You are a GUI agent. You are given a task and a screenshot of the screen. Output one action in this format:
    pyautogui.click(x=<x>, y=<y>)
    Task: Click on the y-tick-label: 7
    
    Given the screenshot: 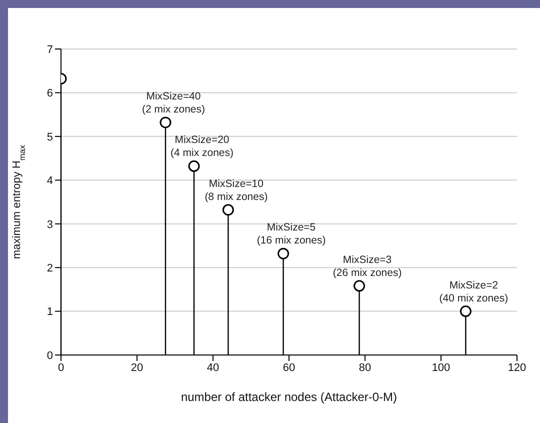 What is the action you would take?
    pyautogui.click(x=49, y=50)
    